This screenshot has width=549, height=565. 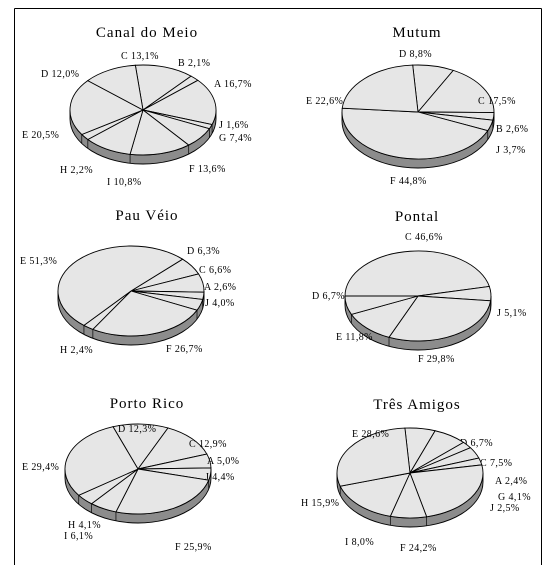 I want to click on pie-slice-label: I 6,1%, so click(x=78, y=536).